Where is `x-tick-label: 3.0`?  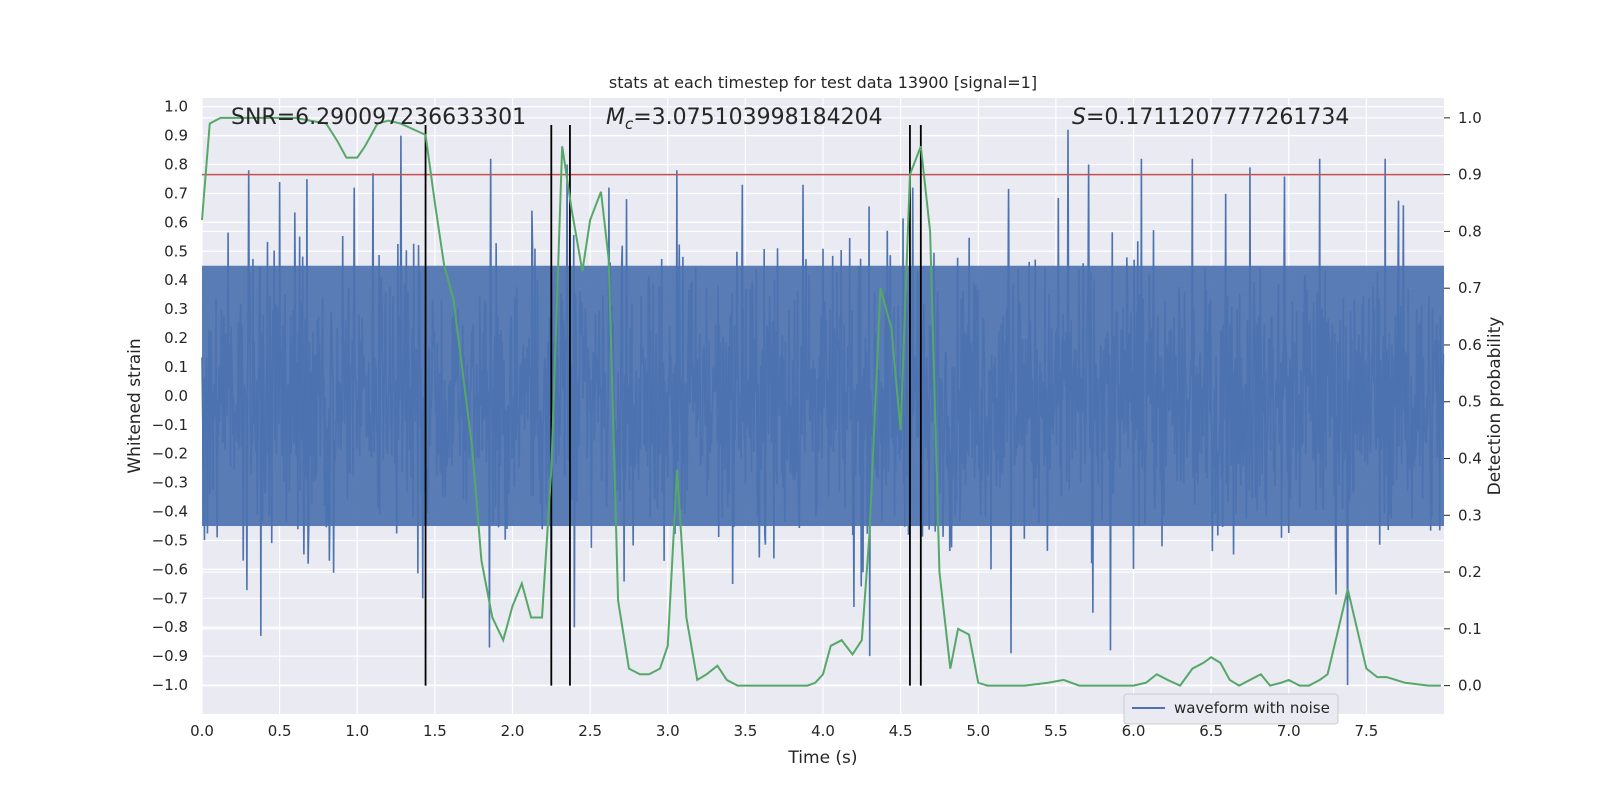 x-tick-label: 3.0 is located at coordinates (668, 731).